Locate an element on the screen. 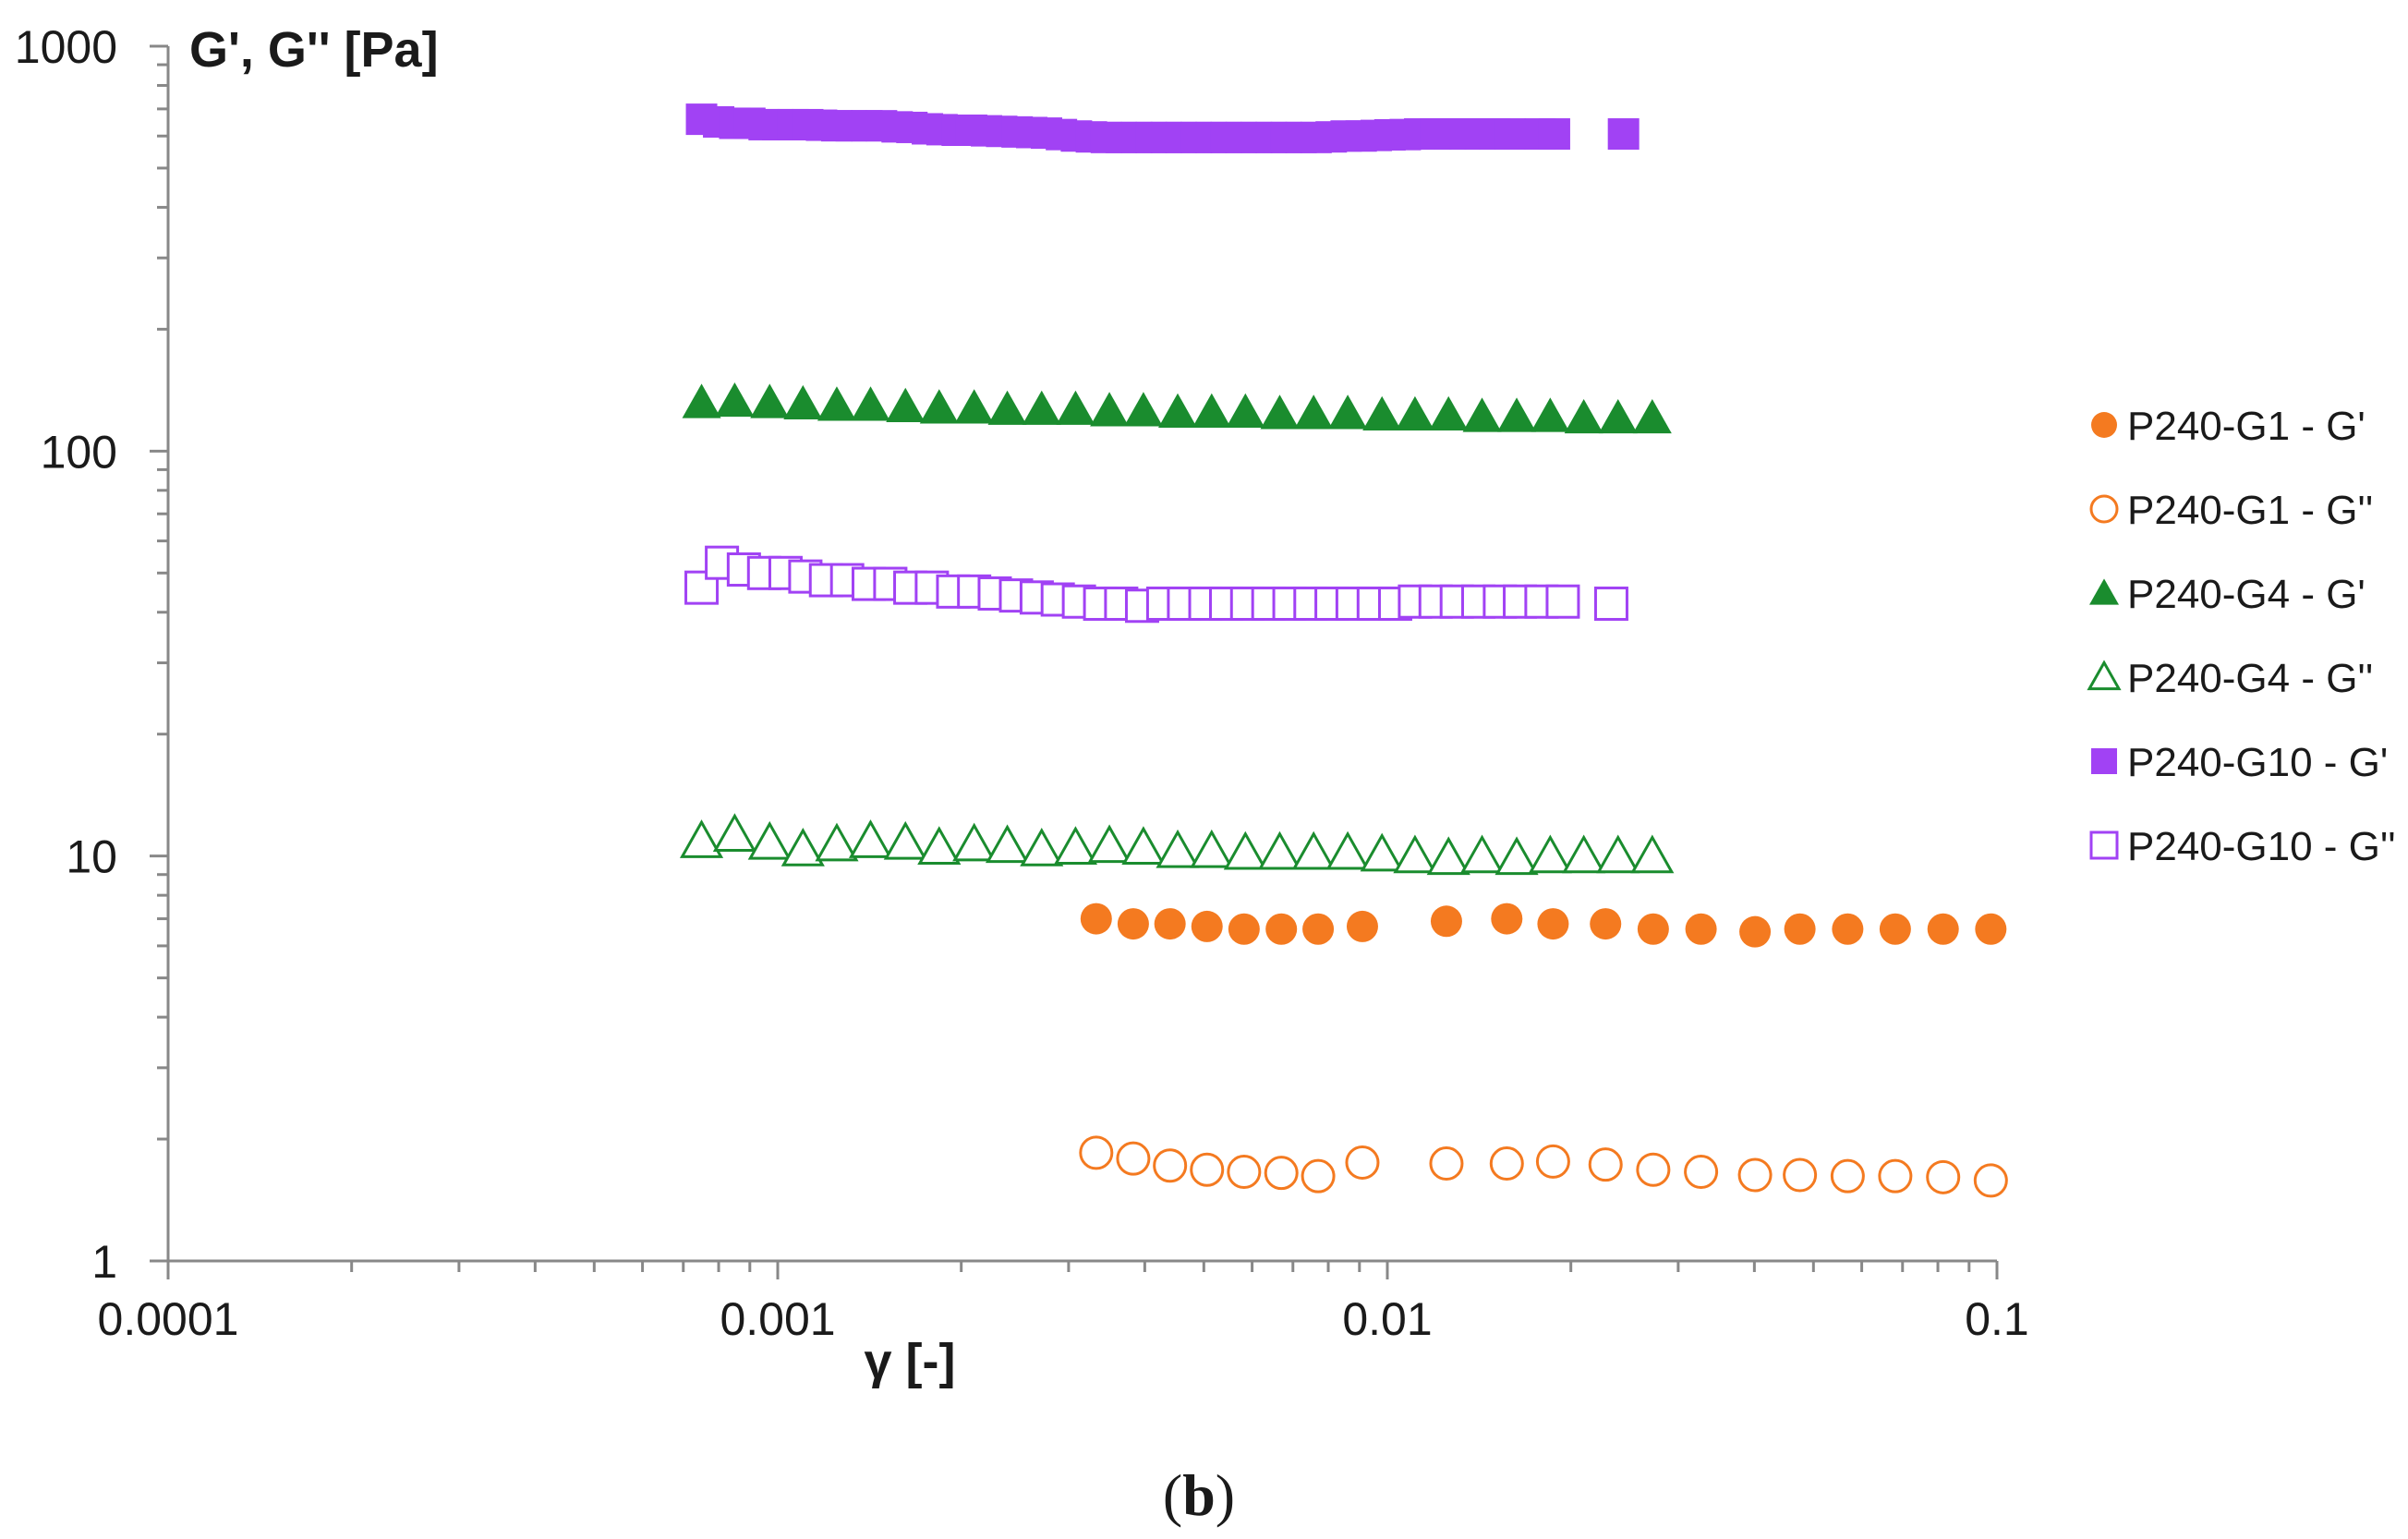 Image resolution: width=2408 pixels, height=1539 pixels. y-tick-label: 1 is located at coordinates (104, 1262).